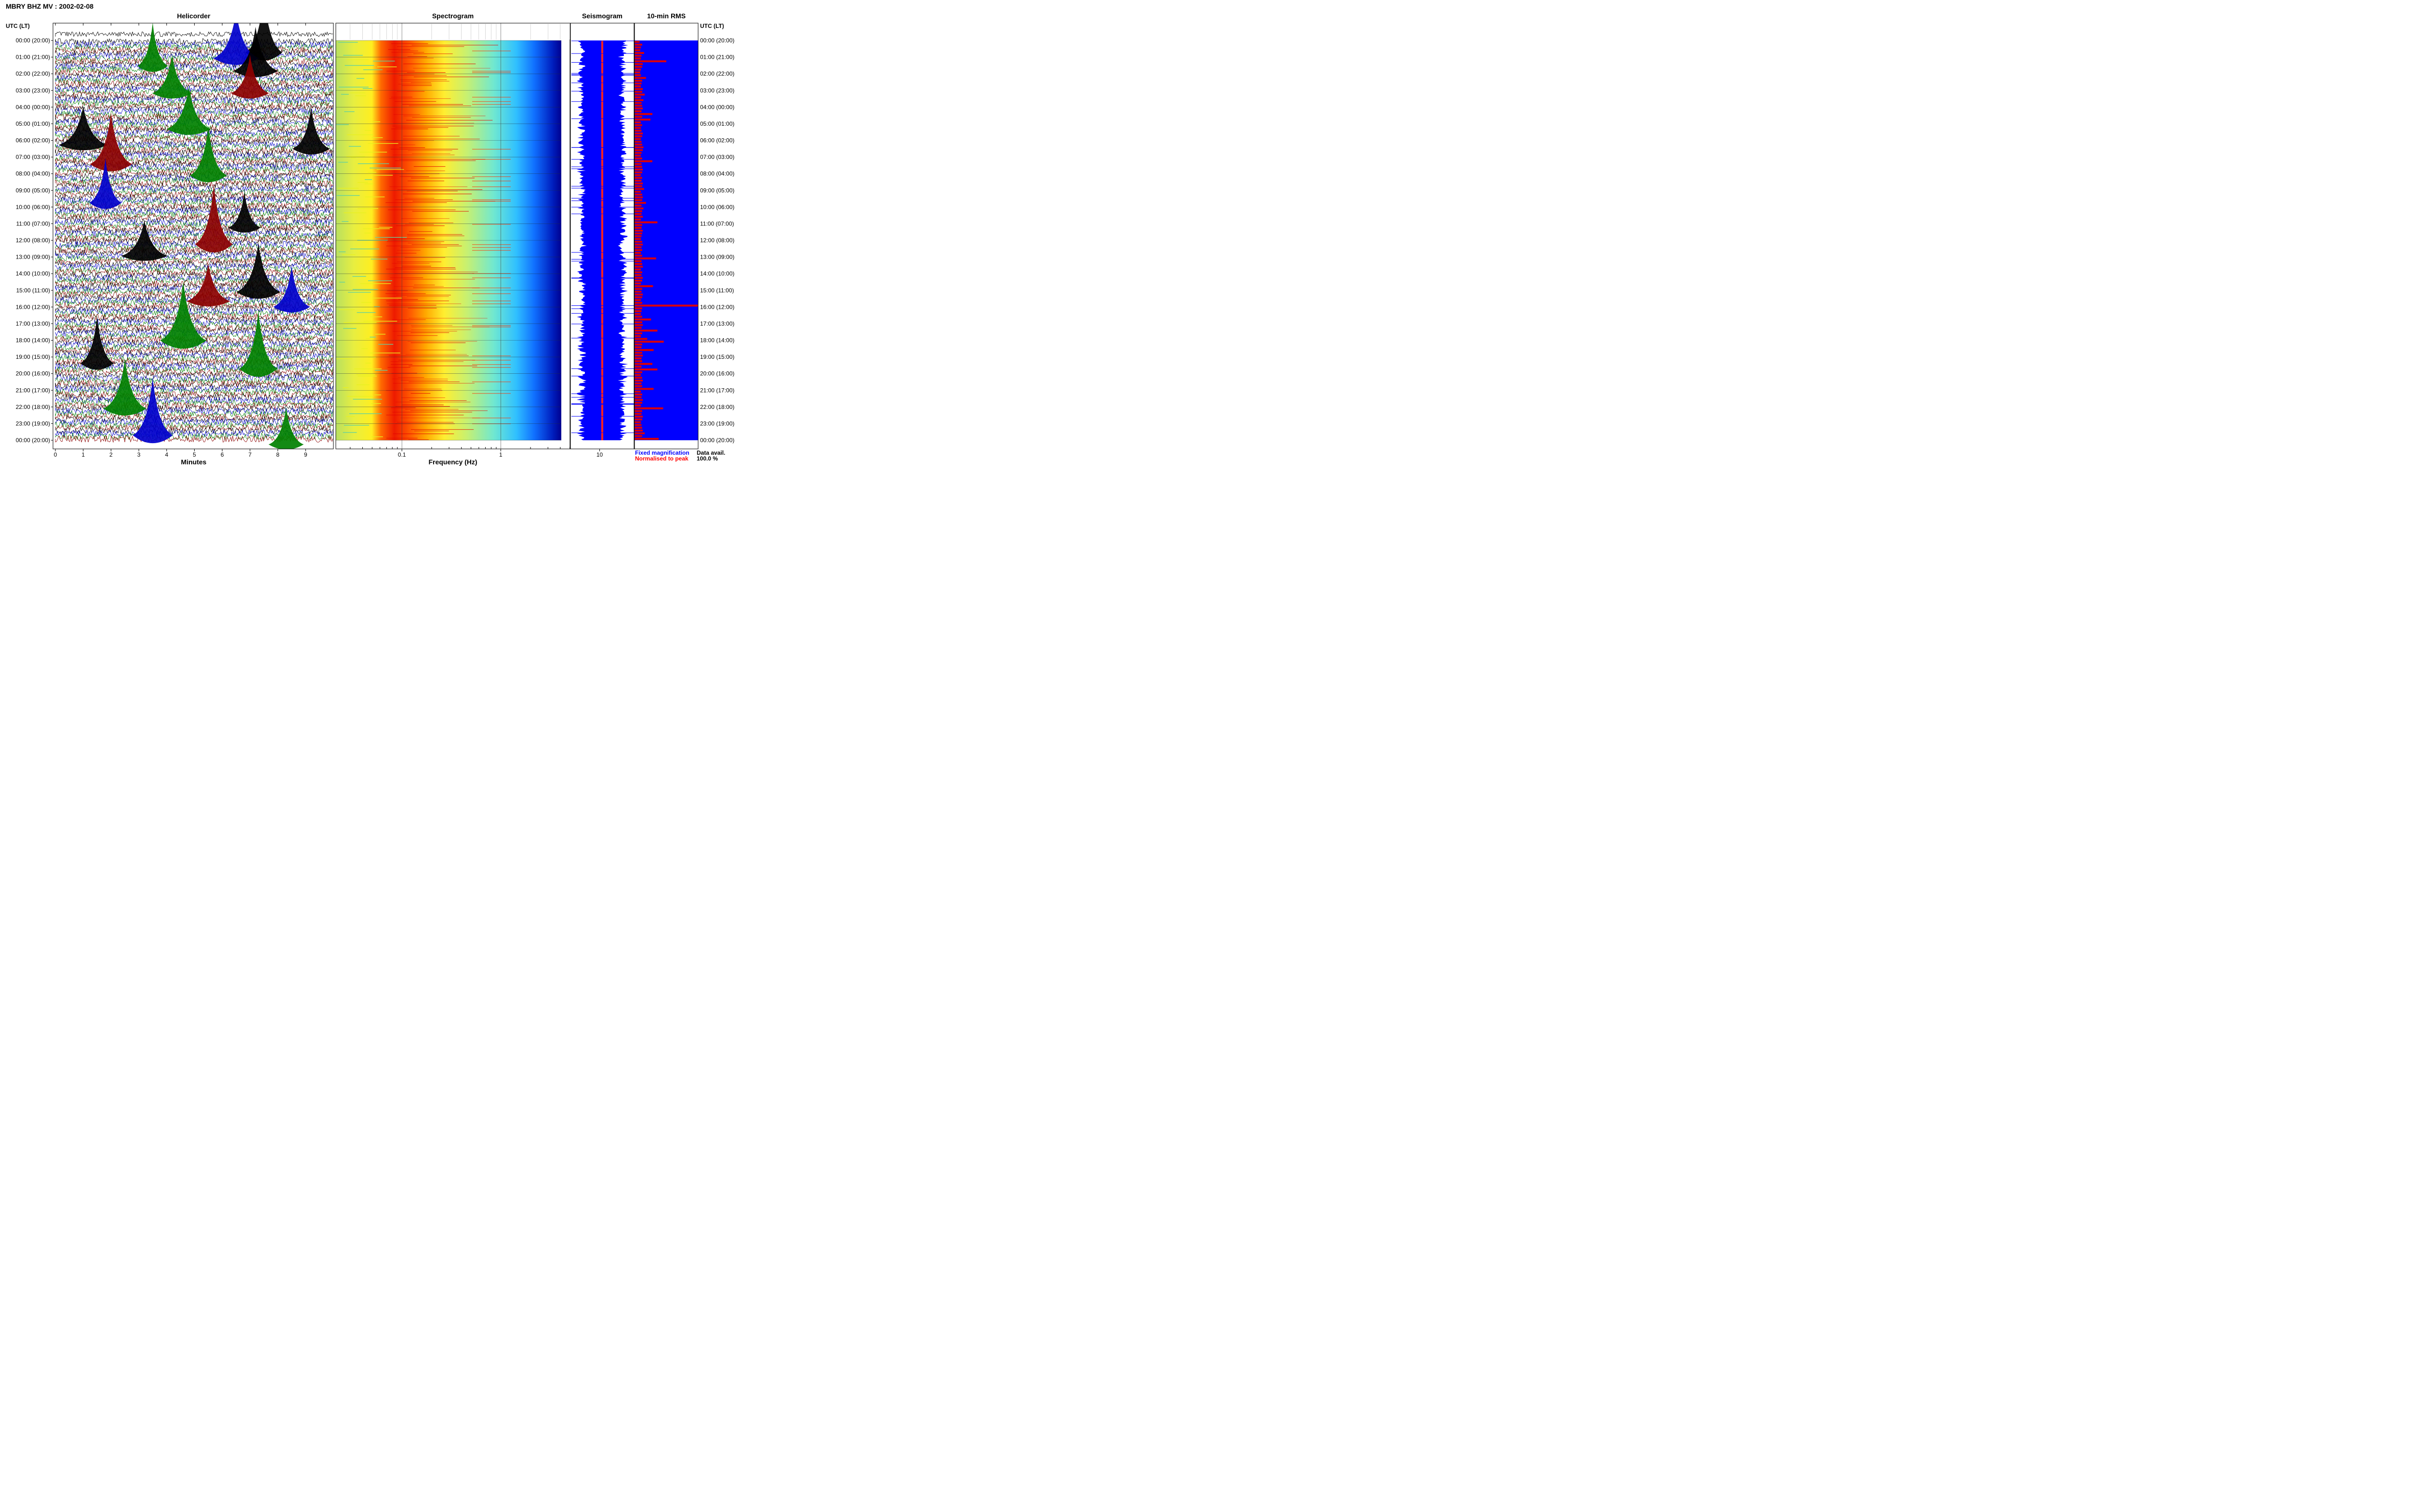 The image size is (2409, 1512). What do you see at coordinates (717, 140) in the screenshot?
I see `time-label-right: 06:00 (02:00)` at bounding box center [717, 140].